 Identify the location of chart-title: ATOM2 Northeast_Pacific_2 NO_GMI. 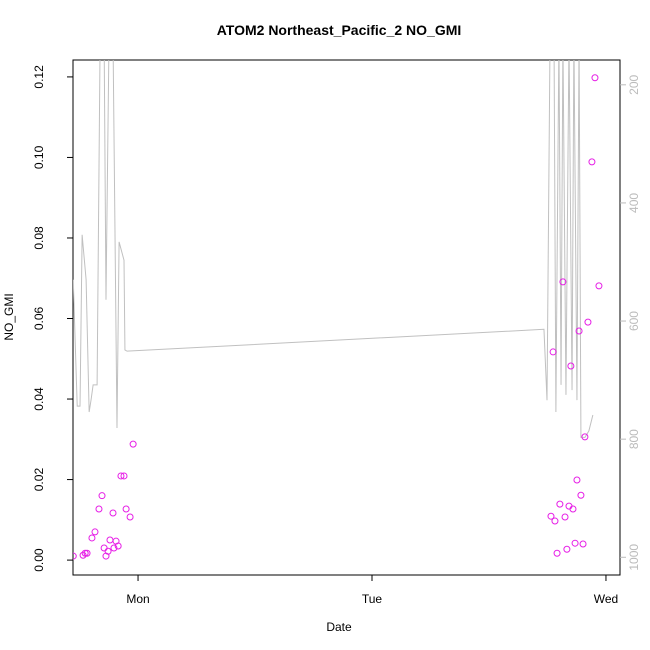
(339, 30).